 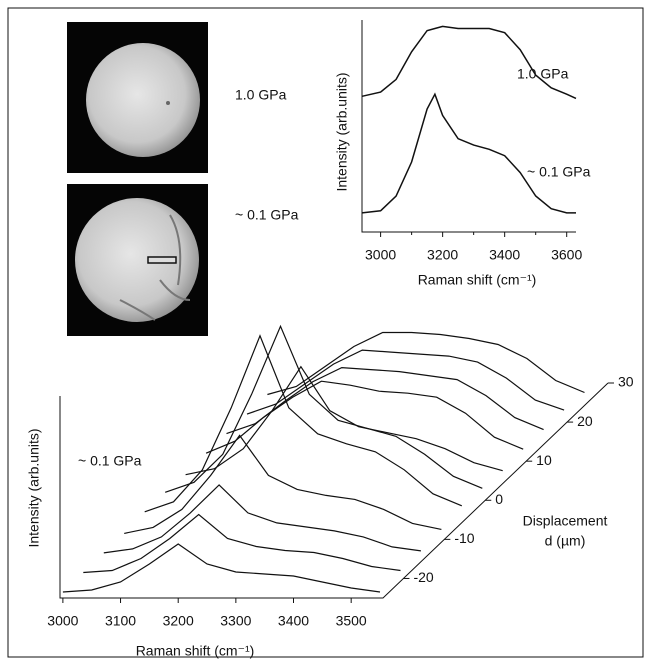 I want to click on x-tick-label: 3600, so click(x=566, y=255).